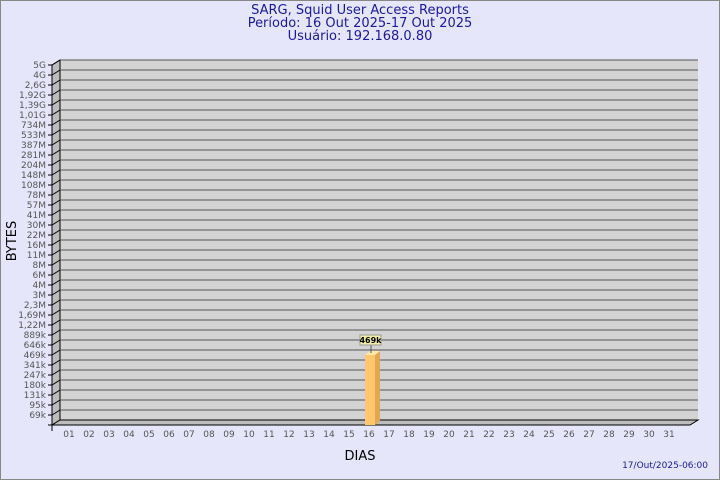  Describe the element at coordinates (40, 286) in the screenshot. I see `y-tick-label: 4M` at that location.